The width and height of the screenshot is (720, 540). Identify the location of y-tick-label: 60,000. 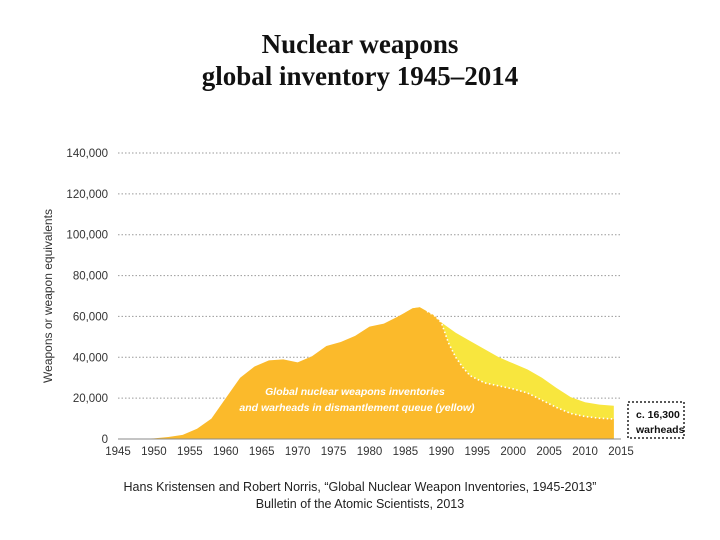
(90, 317).